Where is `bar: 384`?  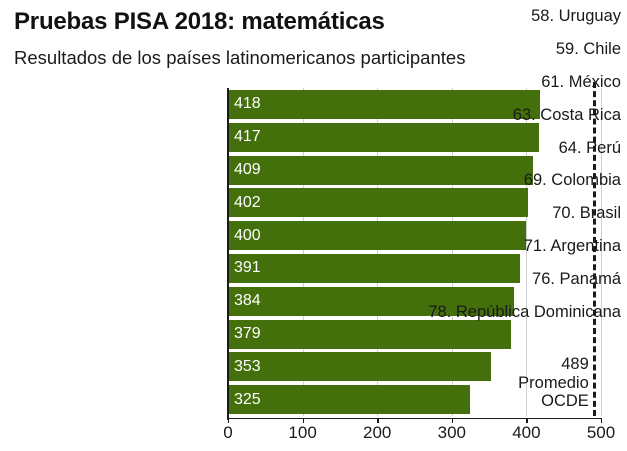 bar: 384 is located at coordinates (371, 301).